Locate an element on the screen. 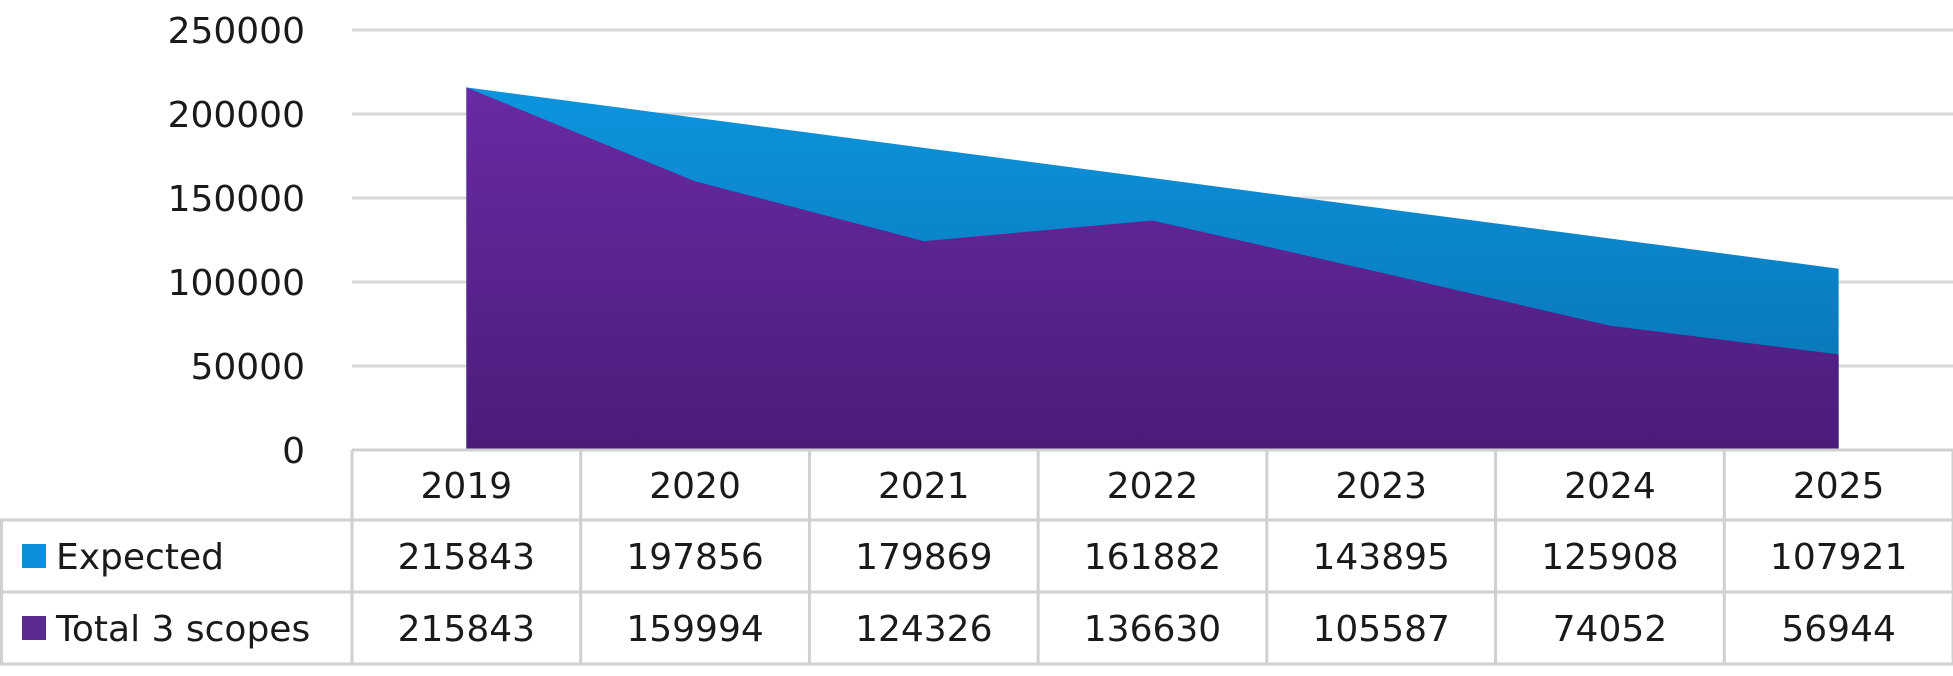  data-label: 143895 is located at coordinates (1380, 557).